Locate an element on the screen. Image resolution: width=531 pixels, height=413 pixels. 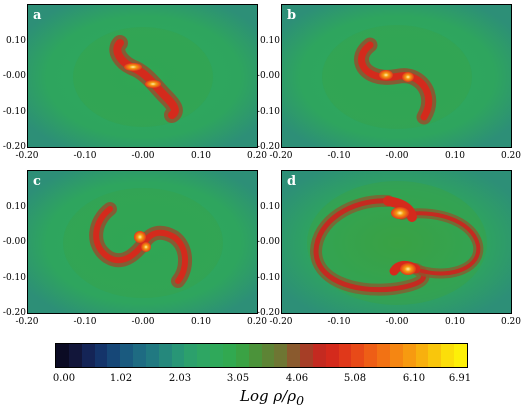
colorbar-tick-label: 6.91 is located at coordinates (460, 378).